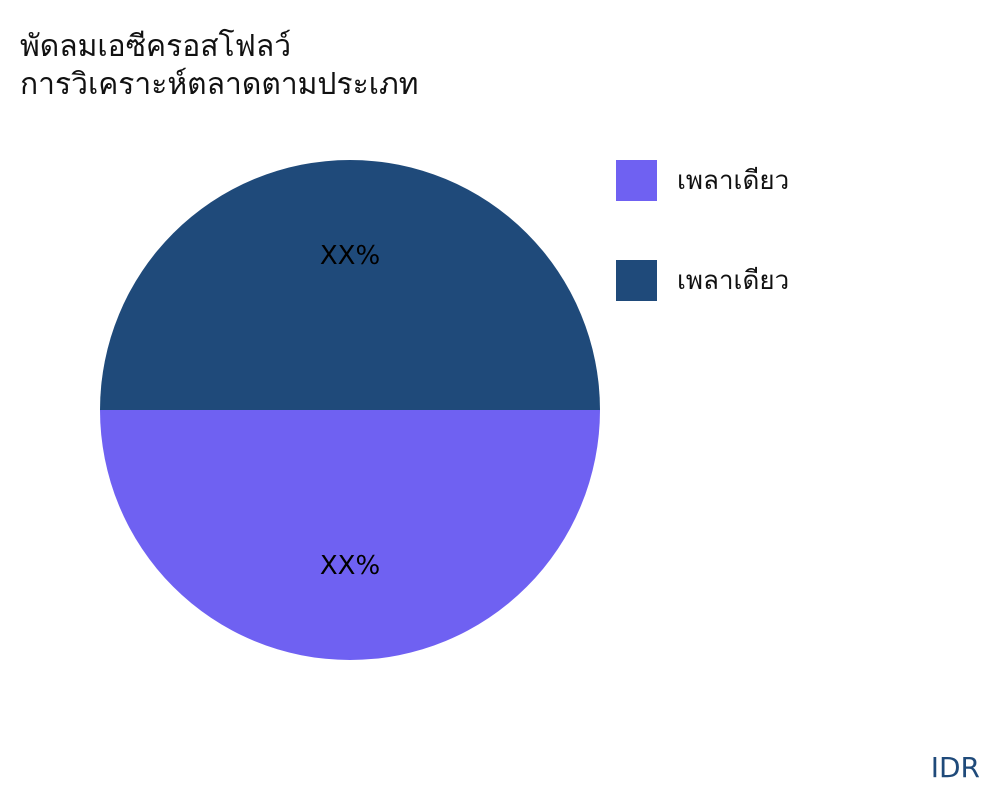 The image size is (1000, 800). What do you see at coordinates (219, 84) in the screenshot?
I see `chart-subtitle: การวิเคราะห์ตลาดตามประเภท` at bounding box center [219, 84].